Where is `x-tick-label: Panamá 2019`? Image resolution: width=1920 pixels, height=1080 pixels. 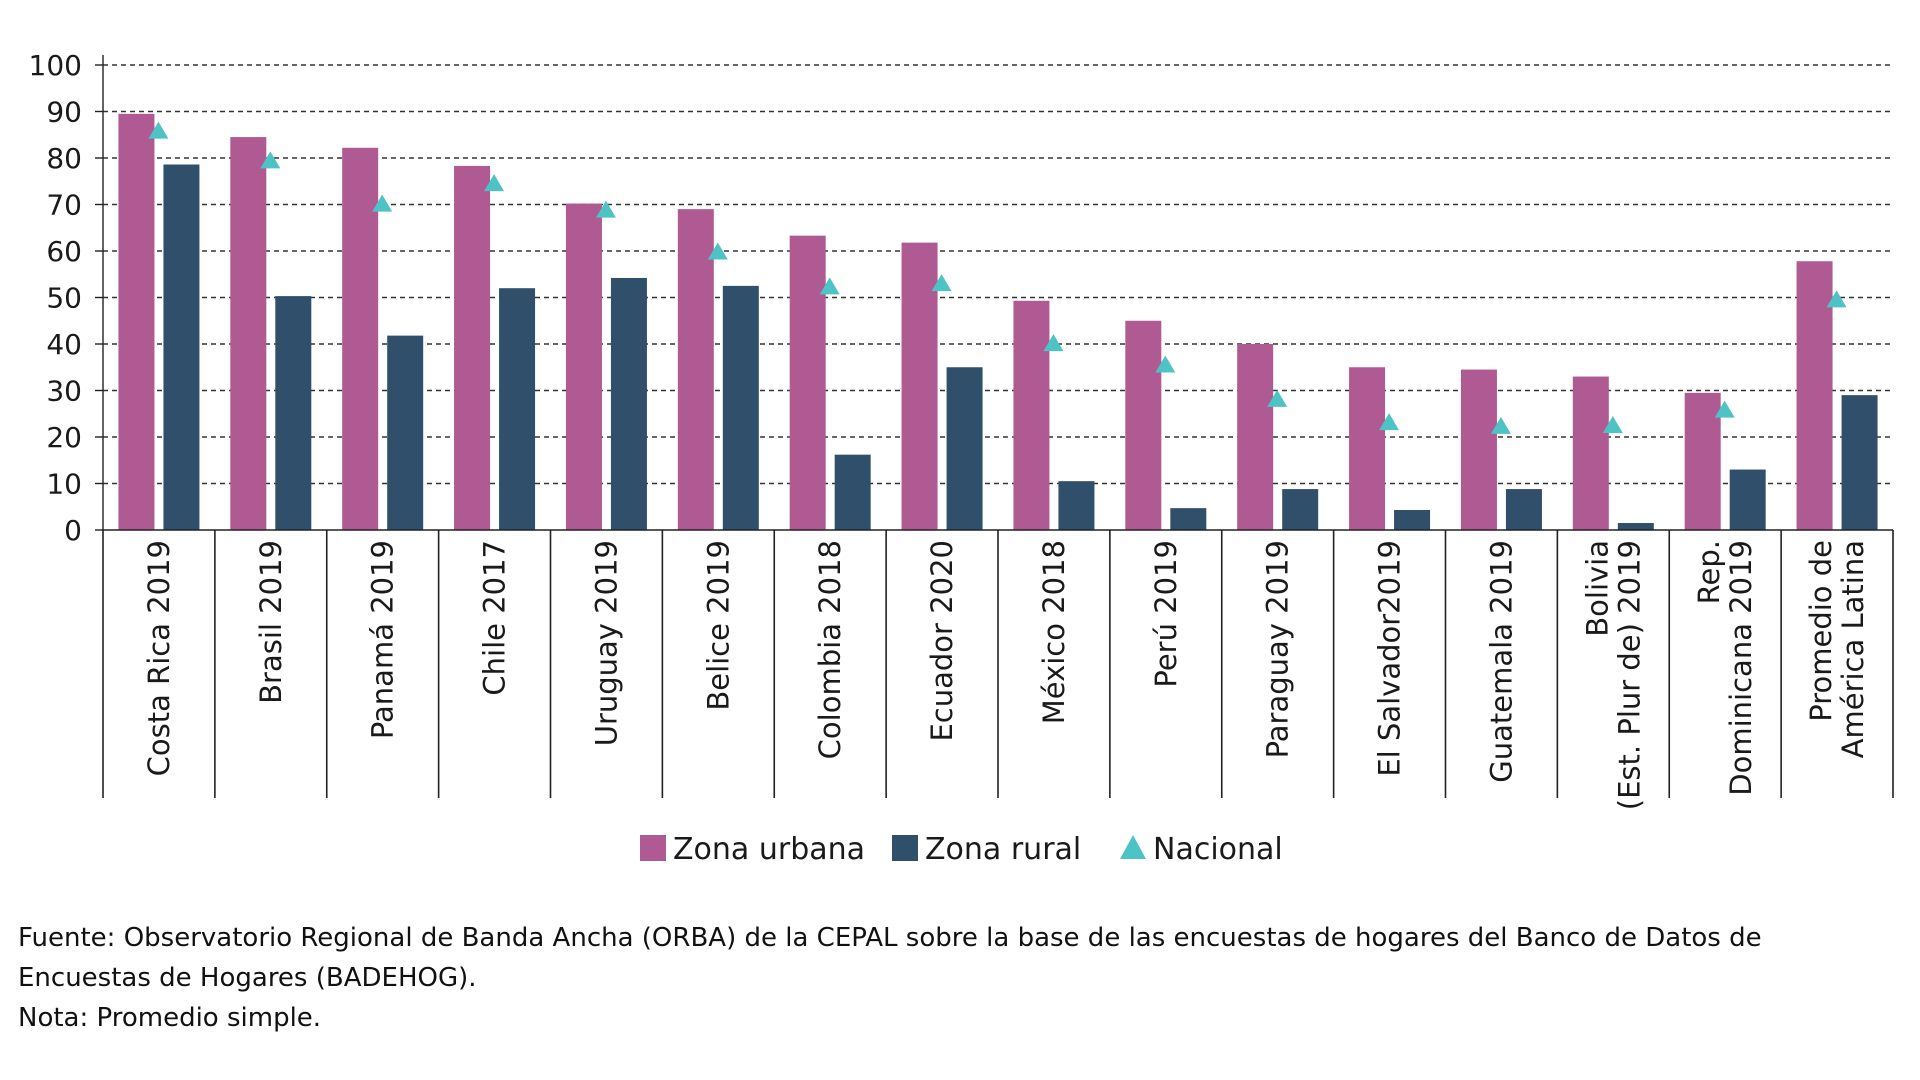 x-tick-label: Panamá 2019 is located at coordinates (383, 639).